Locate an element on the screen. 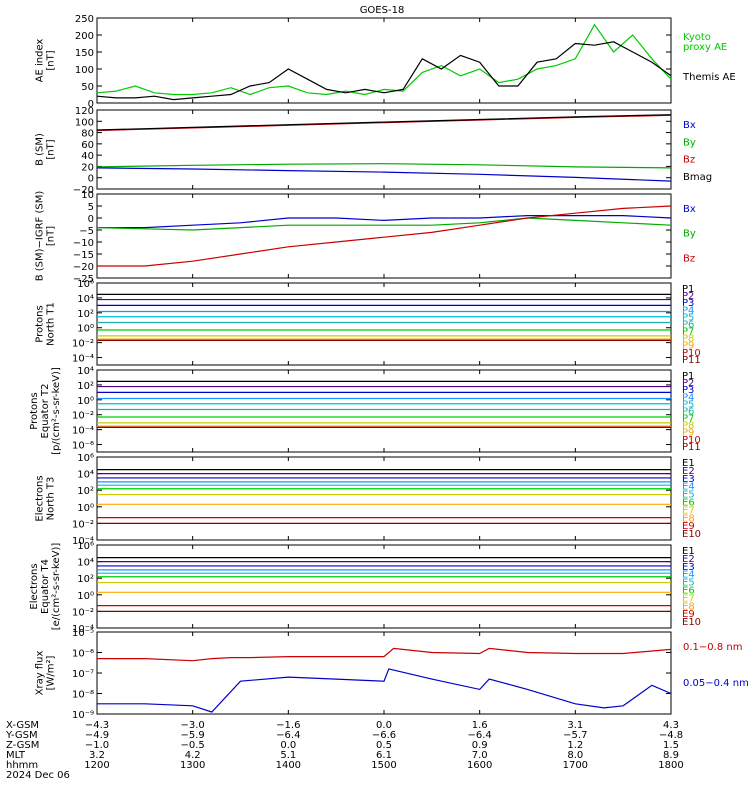 The height and width of the screenshot is (800, 750). y-tick-label: −10 is located at coordinates (83, 243).